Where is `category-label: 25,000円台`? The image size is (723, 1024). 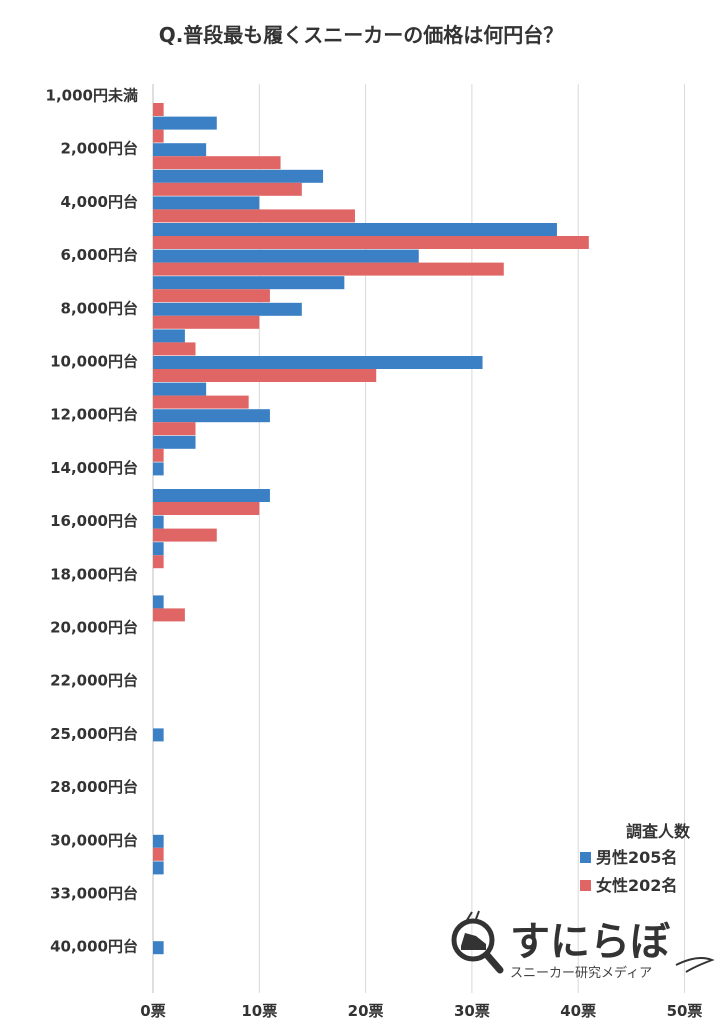 category-label: 25,000円台 is located at coordinates (94, 734).